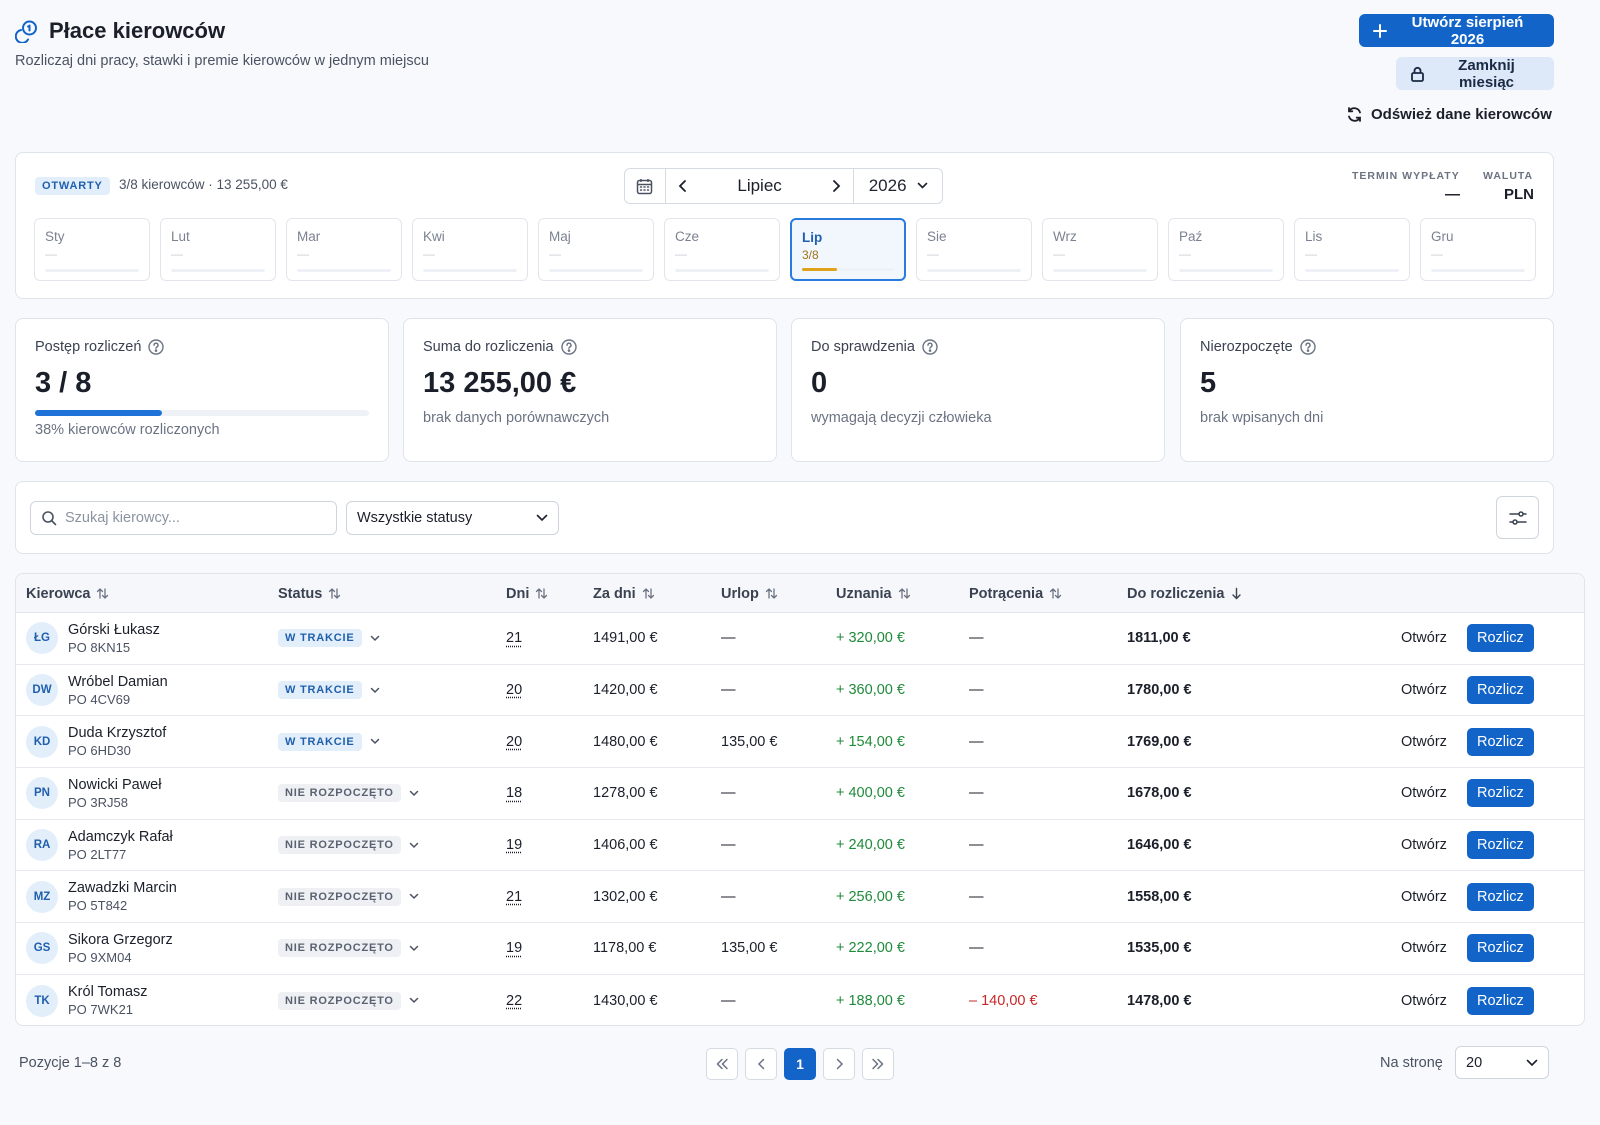  What do you see at coordinates (190, 518) in the screenshot?
I see `search-input` at bounding box center [190, 518].